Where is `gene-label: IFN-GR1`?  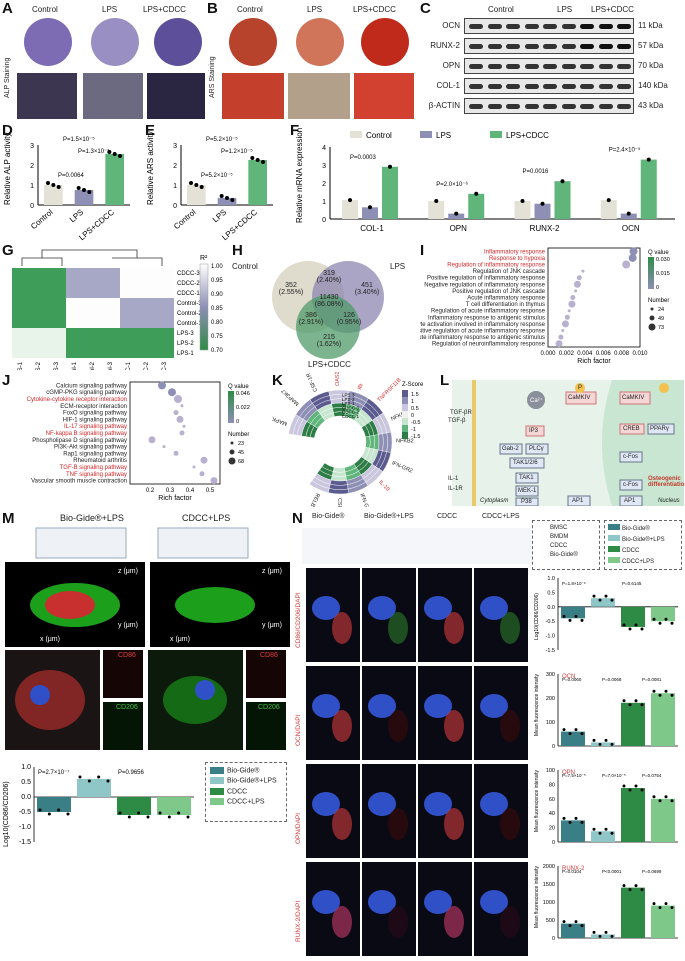 gene-label: IFN-GR1 is located at coordinates (365, 500).